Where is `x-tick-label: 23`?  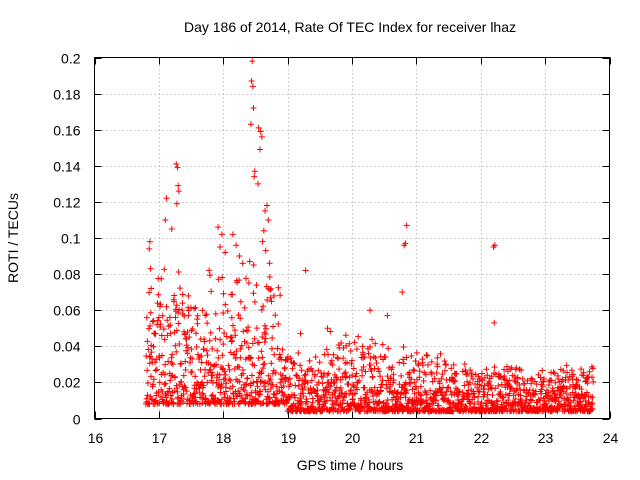 x-tick-label: 23 is located at coordinates (546, 438).